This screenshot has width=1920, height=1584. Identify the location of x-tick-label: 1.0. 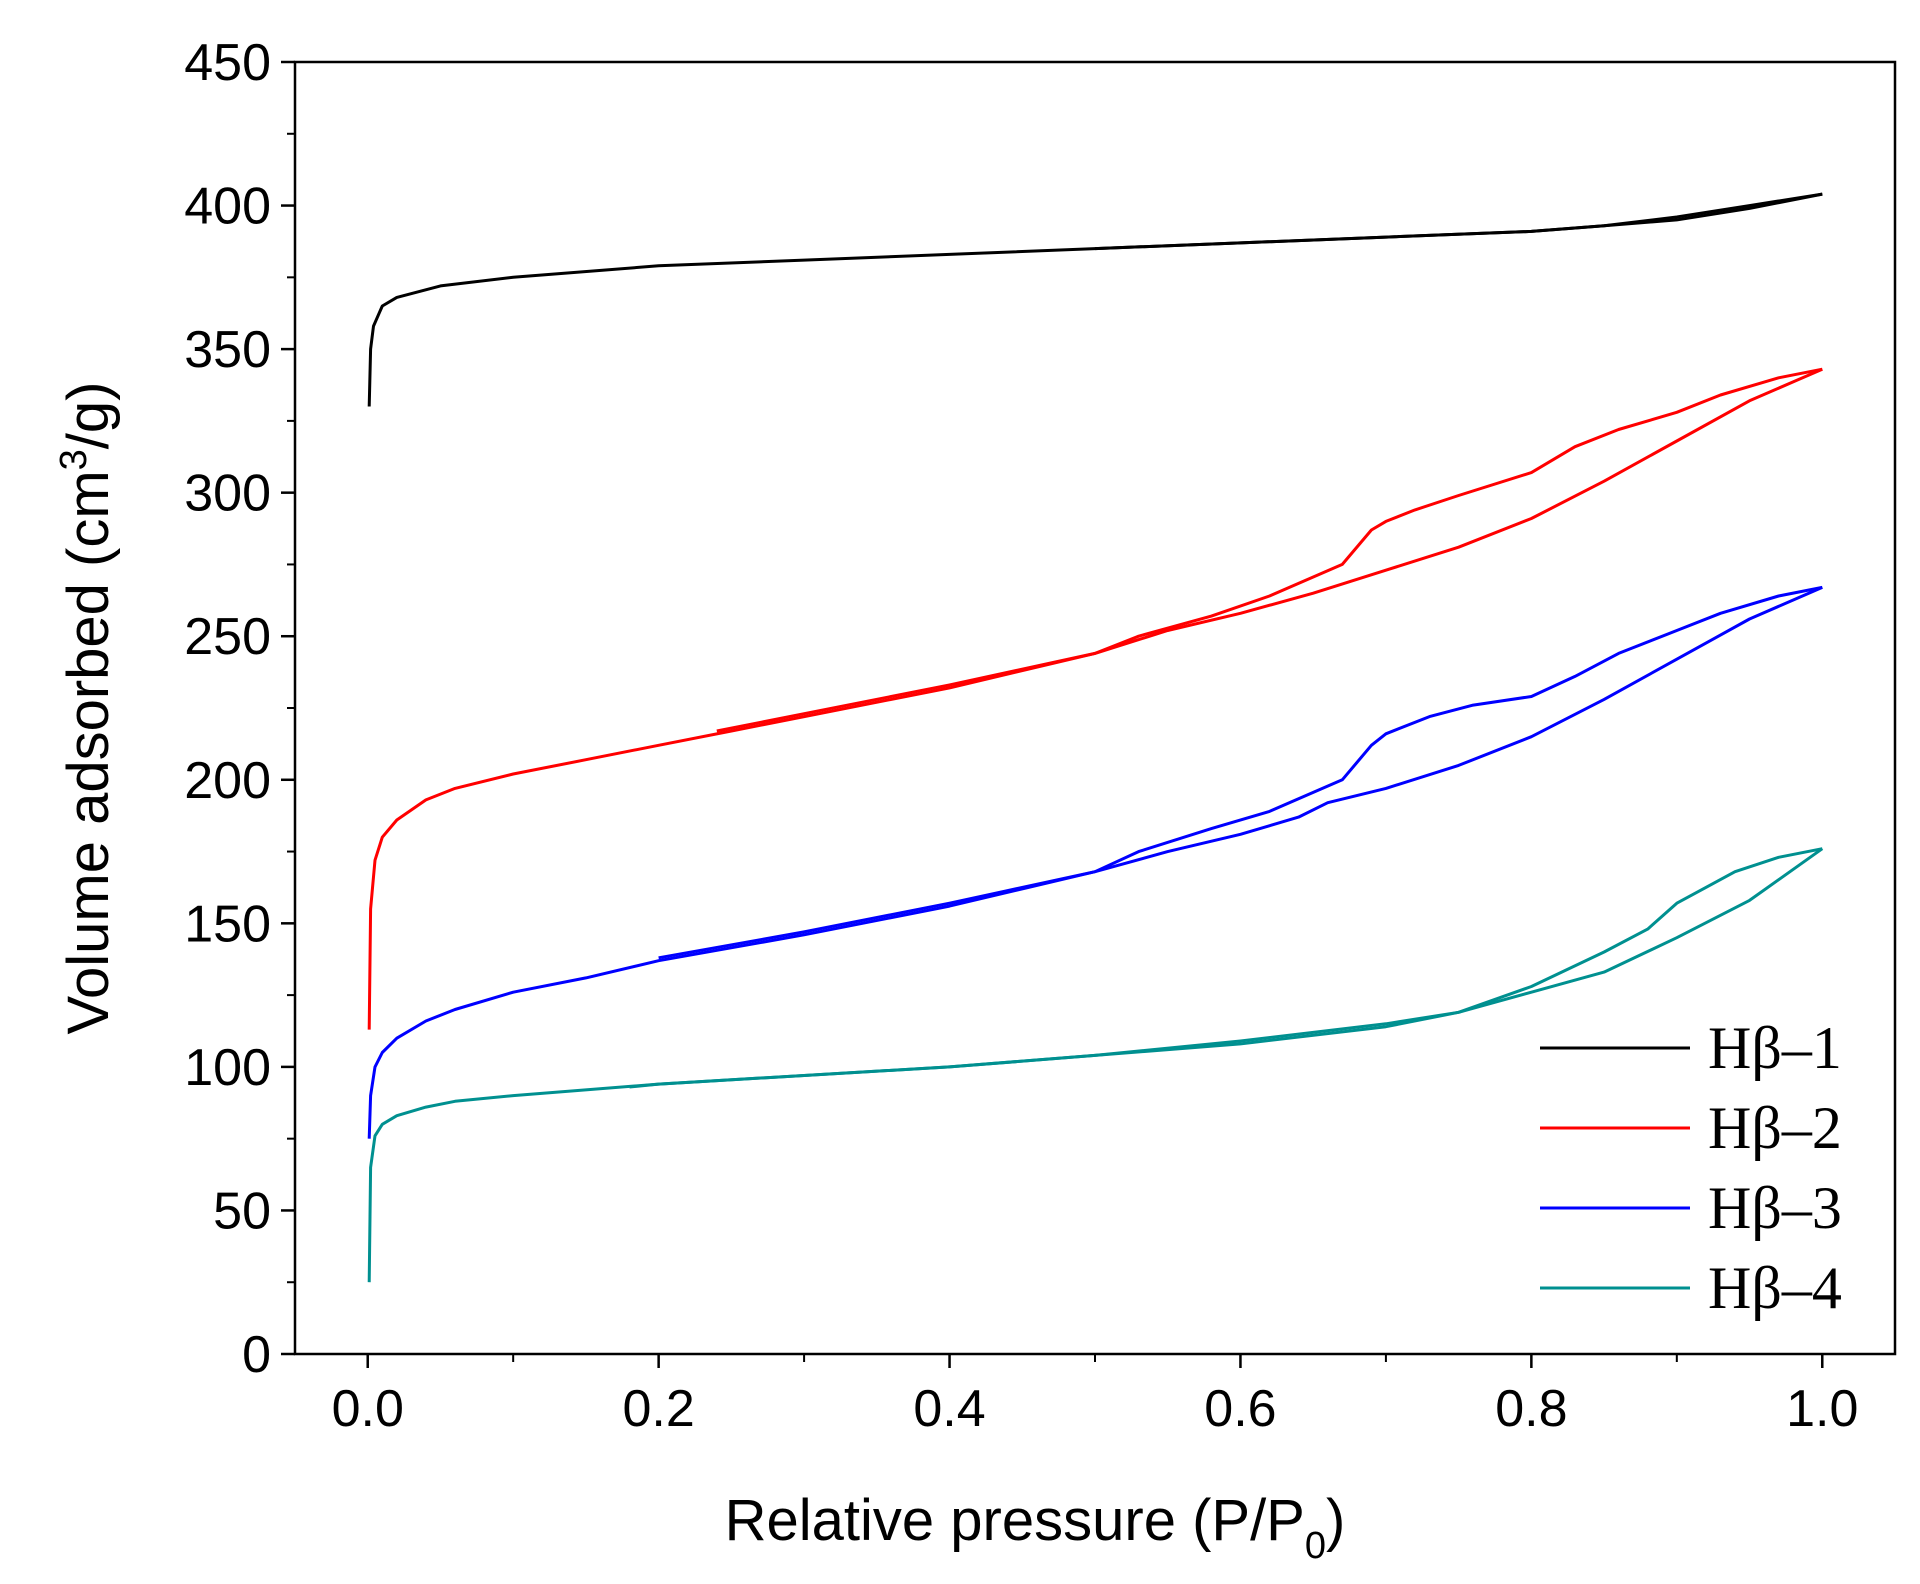
(1822, 1409).